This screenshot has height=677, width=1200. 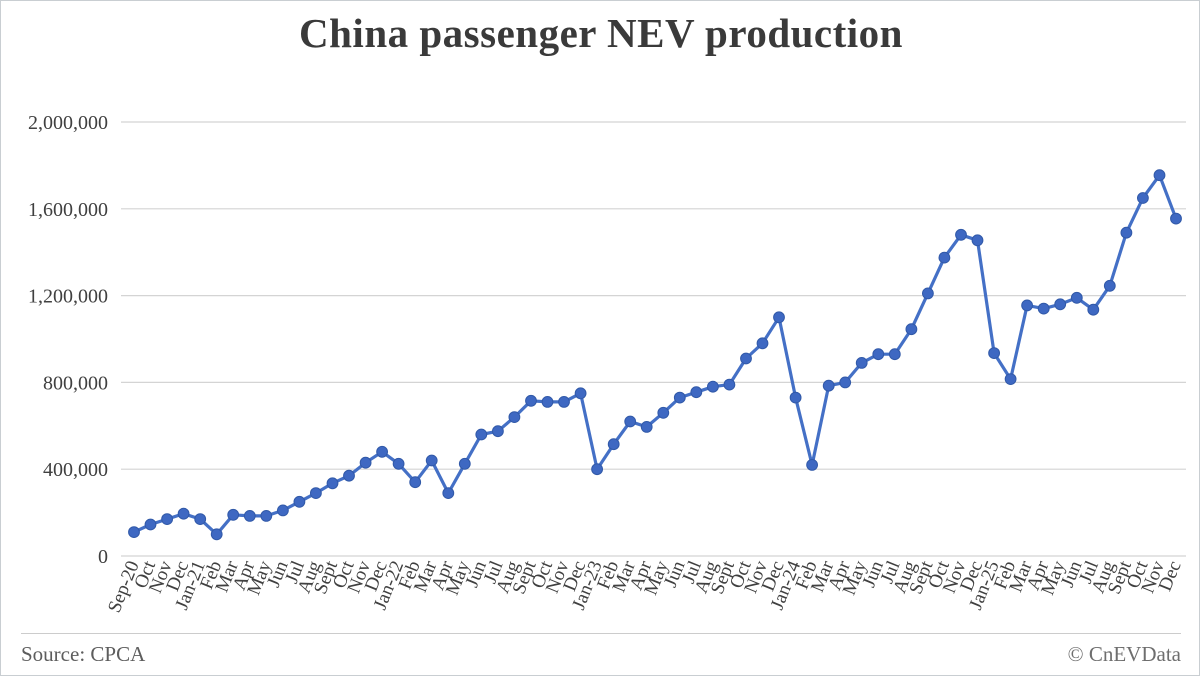 What do you see at coordinates (601, 33) in the screenshot?
I see `chart-title: China passenger NEV production` at bounding box center [601, 33].